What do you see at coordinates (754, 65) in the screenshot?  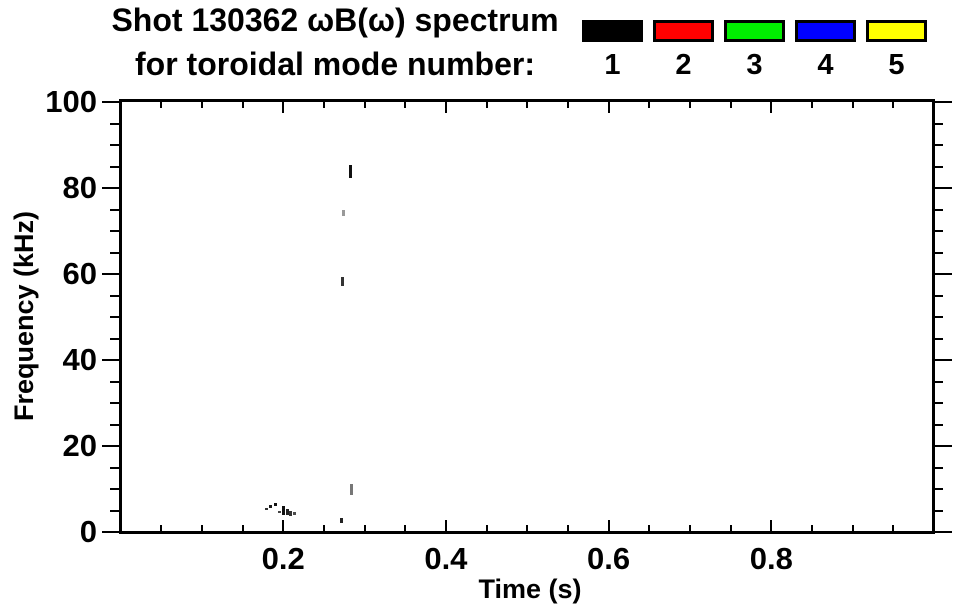 I see `legend-number: 3` at bounding box center [754, 65].